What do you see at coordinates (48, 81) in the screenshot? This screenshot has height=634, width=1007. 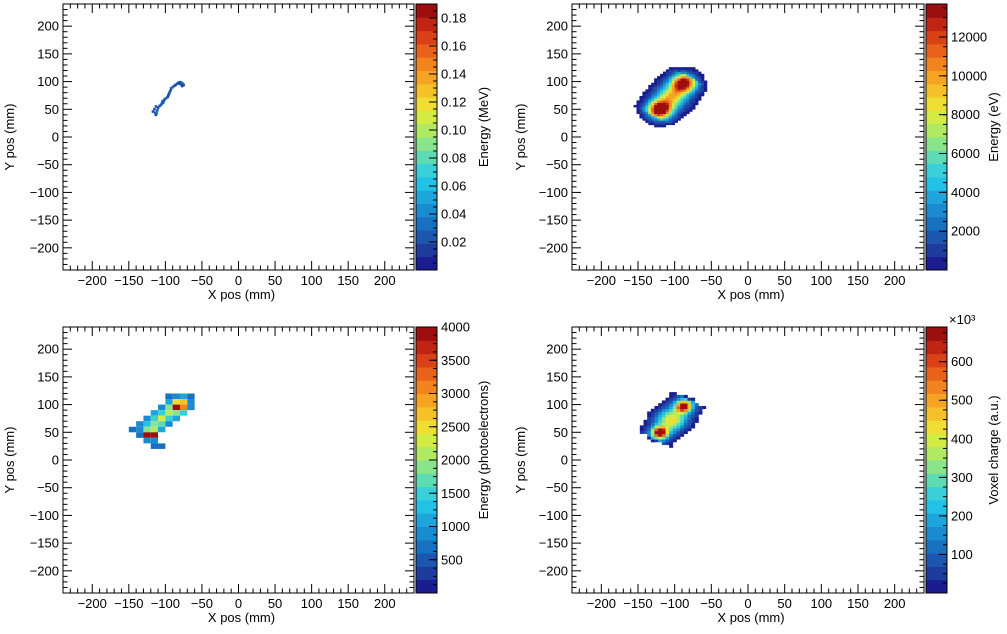 I see `y-tick-label: 100` at bounding box center [48, 81].